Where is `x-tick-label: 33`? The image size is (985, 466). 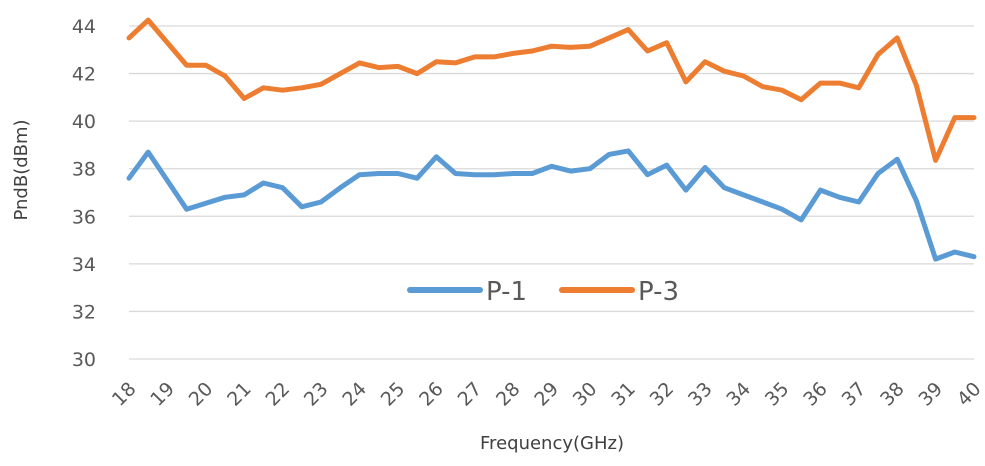 x-tick-label: 33 is located at coordinates (700, 394).